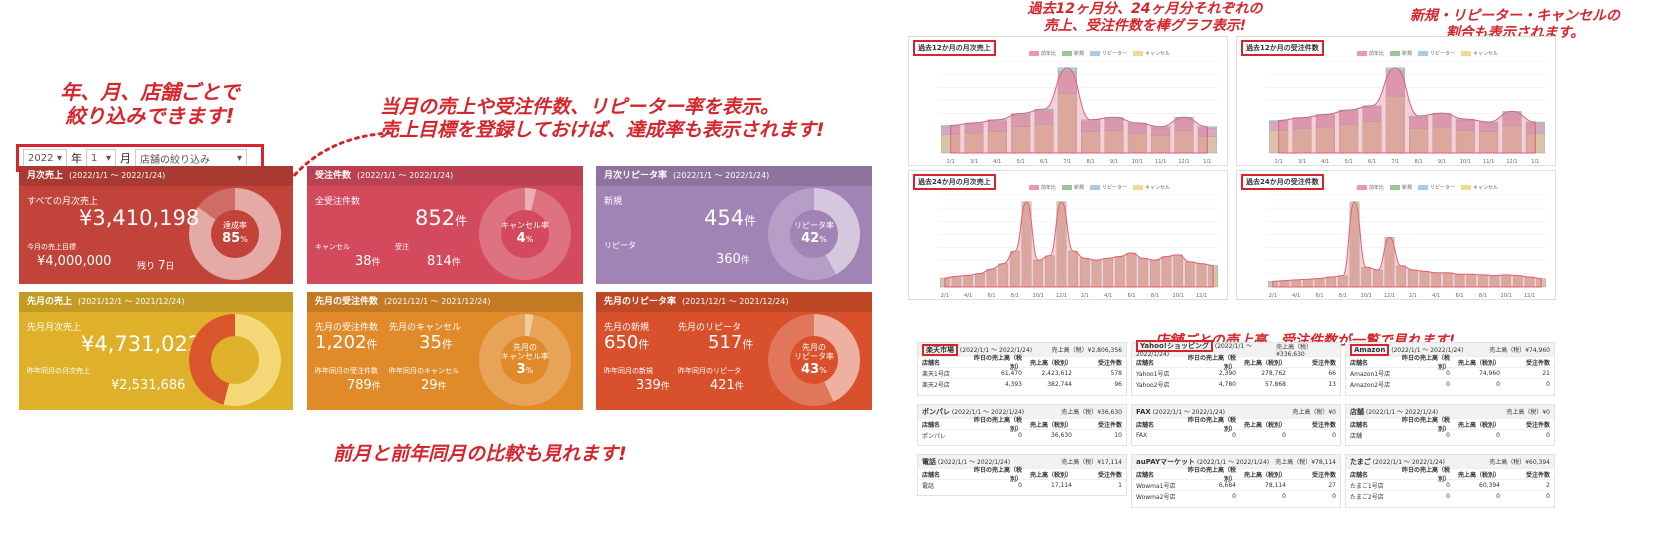  What do you see at coordinates (59, 158) in the screenshot?
I see `chevron-down-icon: ▾` at bounding box center [59, 158].